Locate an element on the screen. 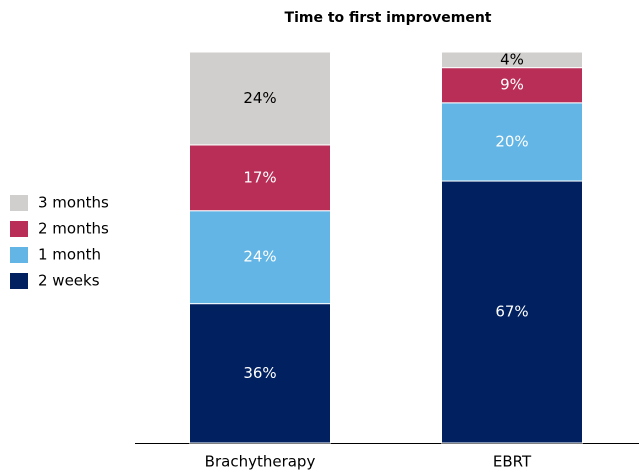 This screenshot has height=474, width=639. data-label: 17% is located at coordinates (259, 177).